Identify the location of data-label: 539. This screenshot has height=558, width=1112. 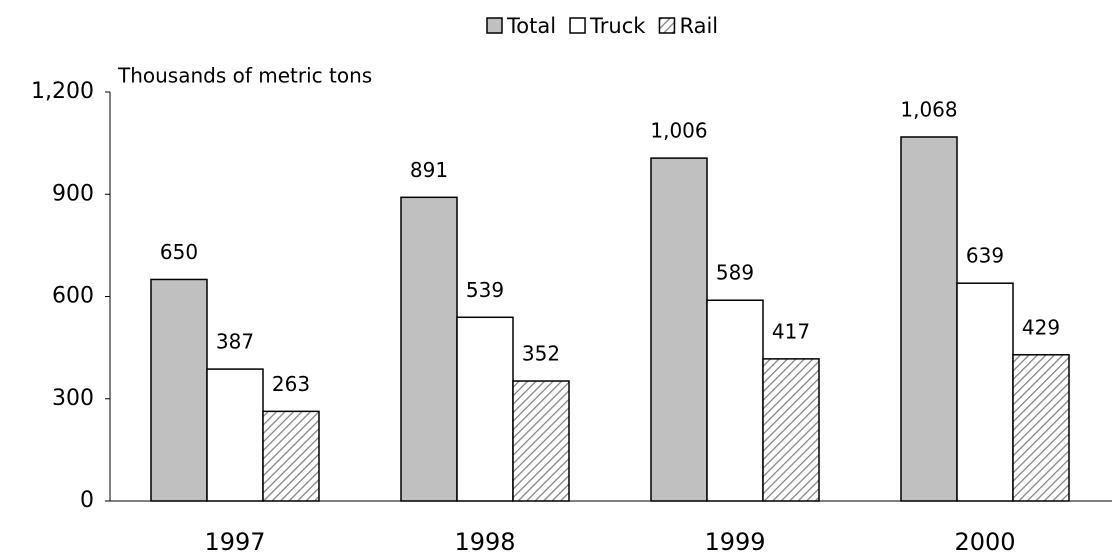
(485, 290).